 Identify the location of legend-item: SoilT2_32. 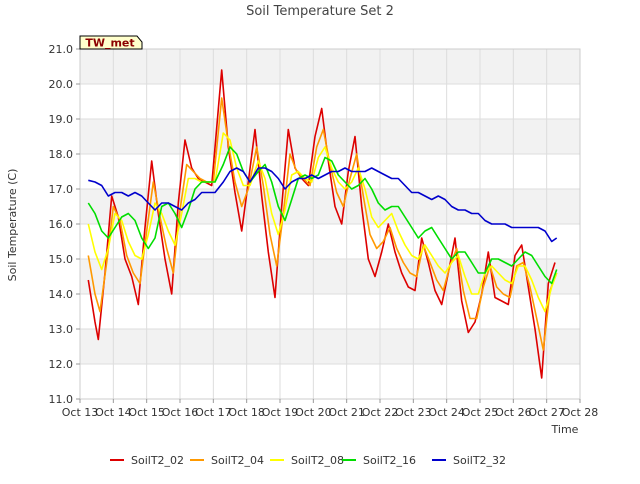
(469, 460).